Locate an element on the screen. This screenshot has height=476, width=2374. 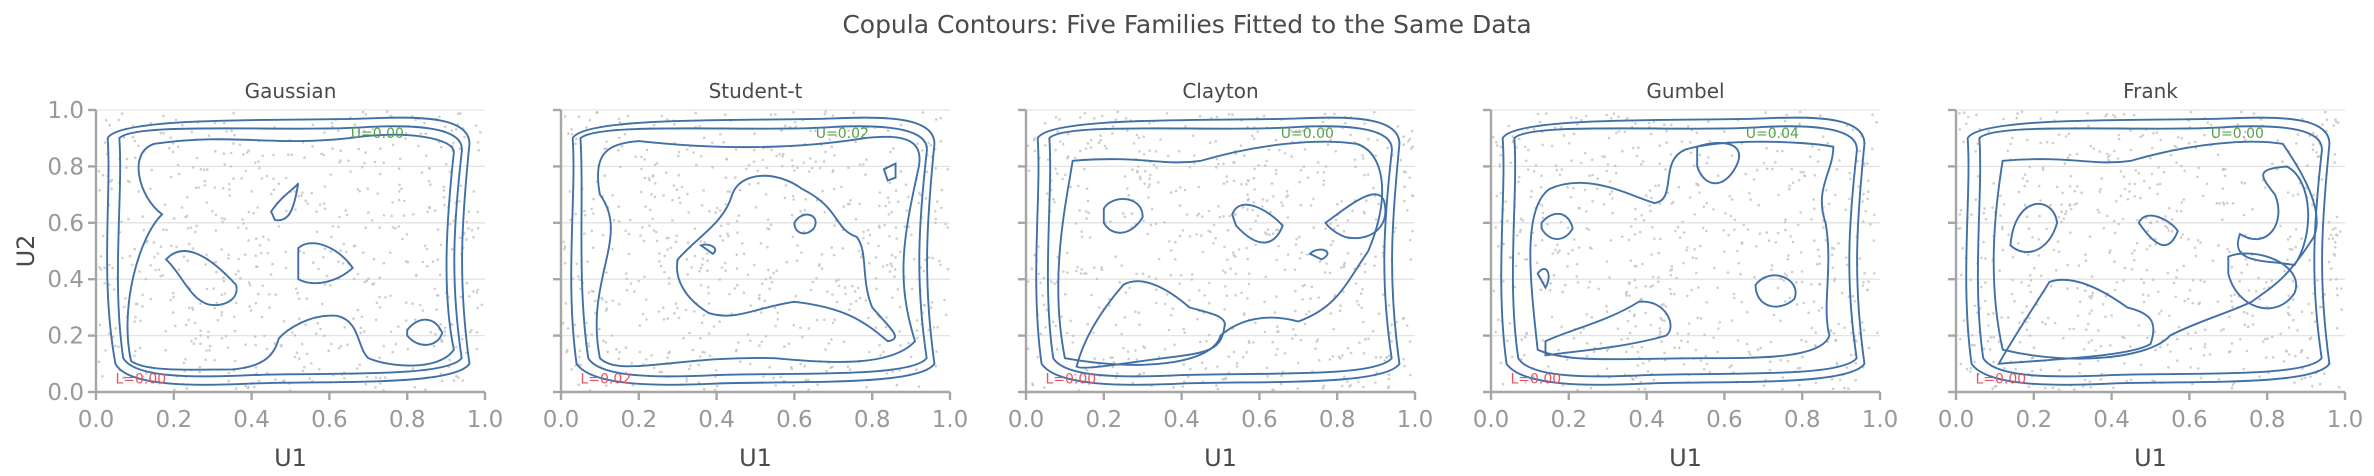
y-tick-label: 1.0 is located at coordinates (65, 111).